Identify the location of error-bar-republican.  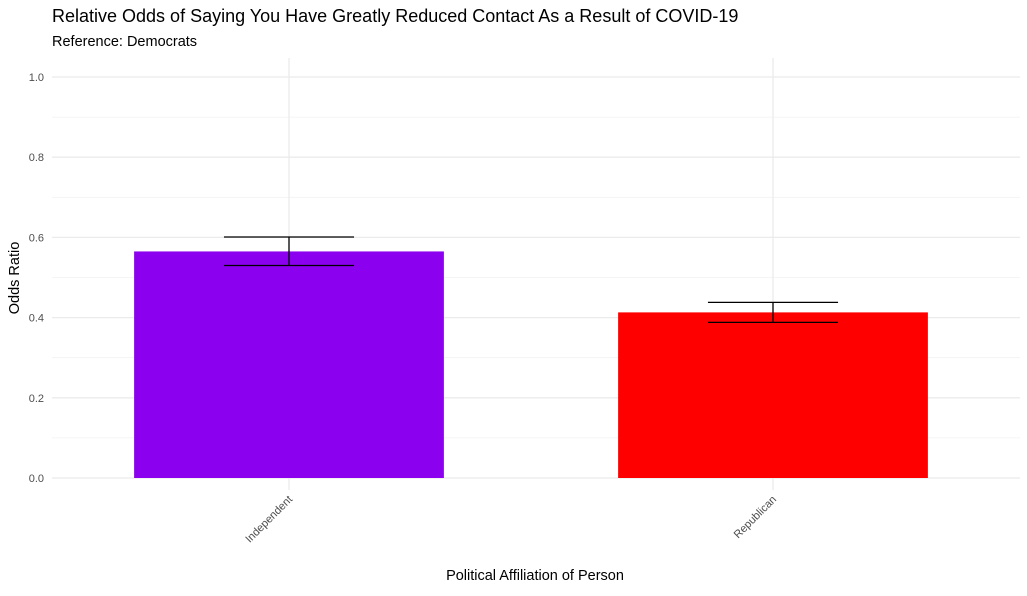
(773, 312).